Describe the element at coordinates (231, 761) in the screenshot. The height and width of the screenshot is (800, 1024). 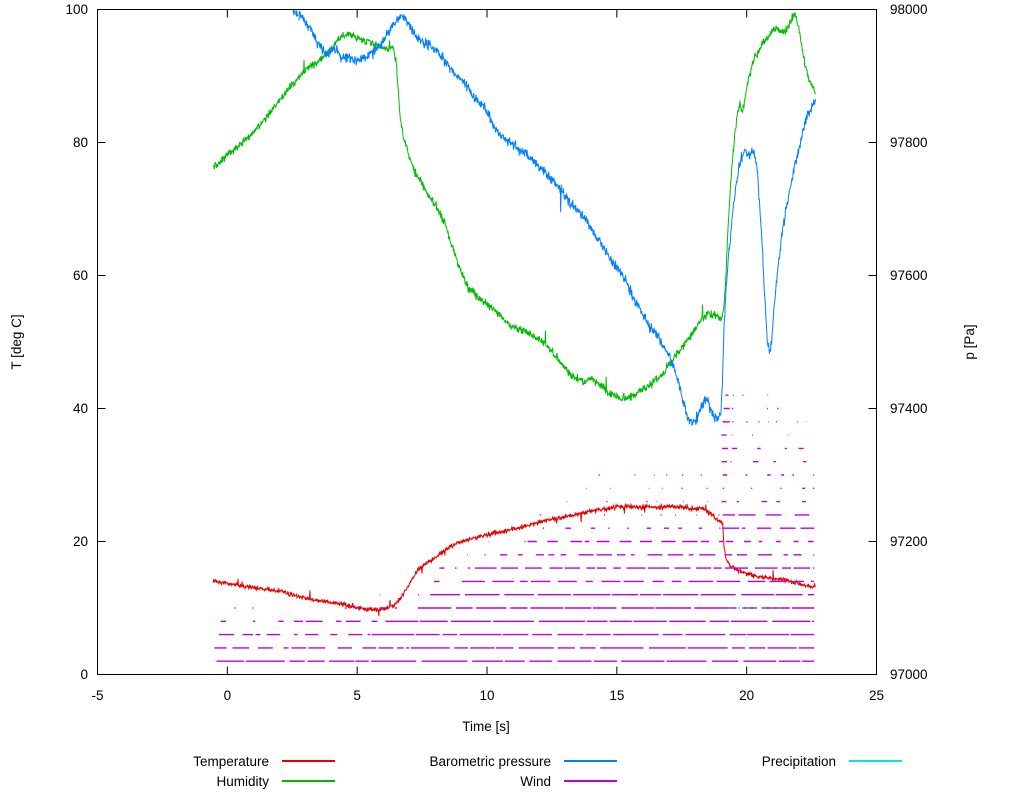
I see `legend-label-temperature: Temperature` at that location.